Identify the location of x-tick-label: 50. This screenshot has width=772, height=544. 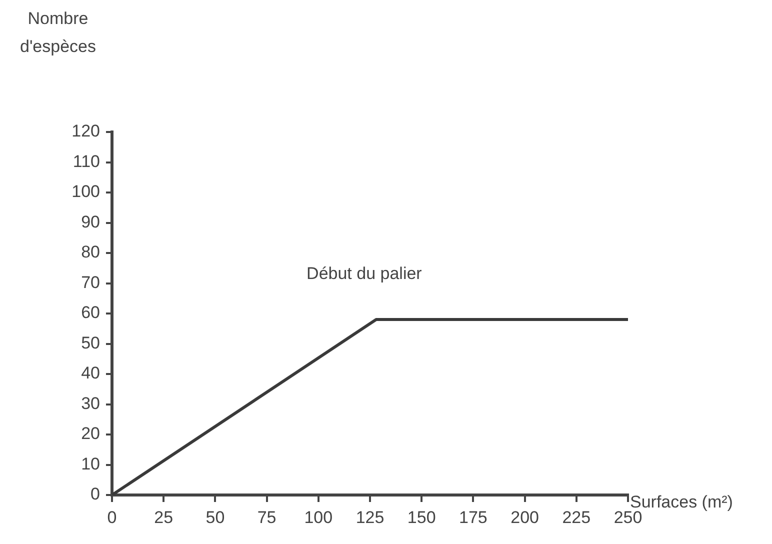
(215, 517).